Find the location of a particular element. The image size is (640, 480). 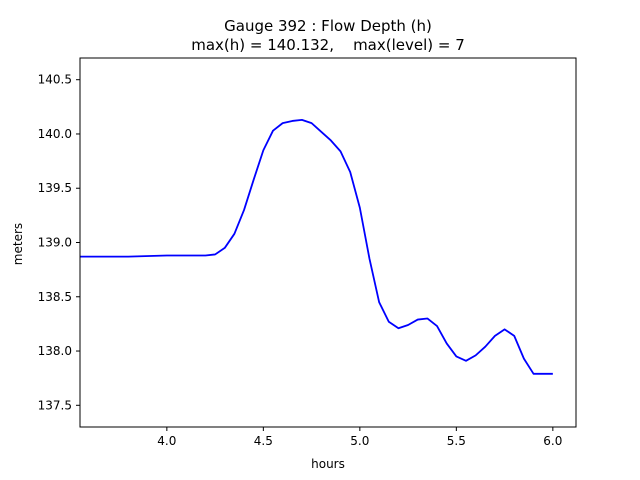

x-tick-label: 6.0 is located at coordinates (552, 441).